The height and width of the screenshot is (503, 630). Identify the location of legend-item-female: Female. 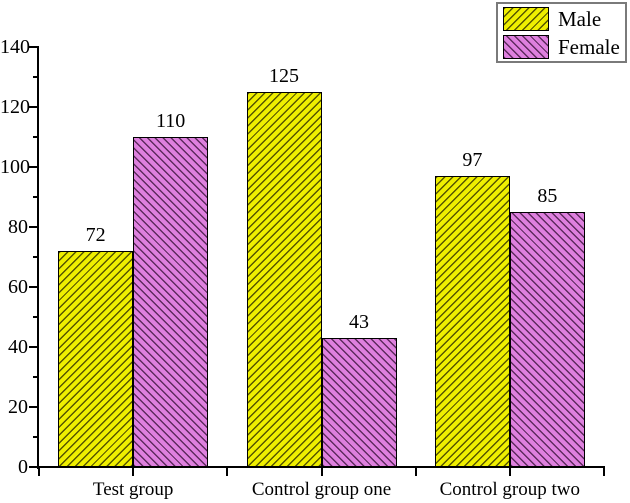
(561, 46).